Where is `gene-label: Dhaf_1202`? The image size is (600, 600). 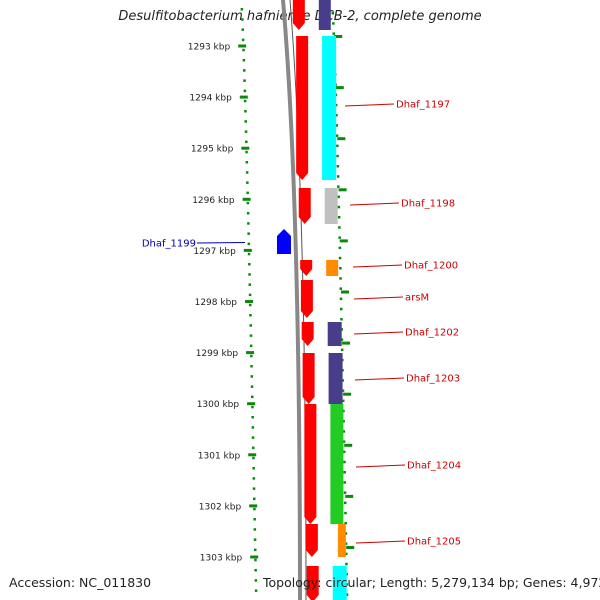 gene-label: Dhaf_1202 is located at coordinates (432, 333).